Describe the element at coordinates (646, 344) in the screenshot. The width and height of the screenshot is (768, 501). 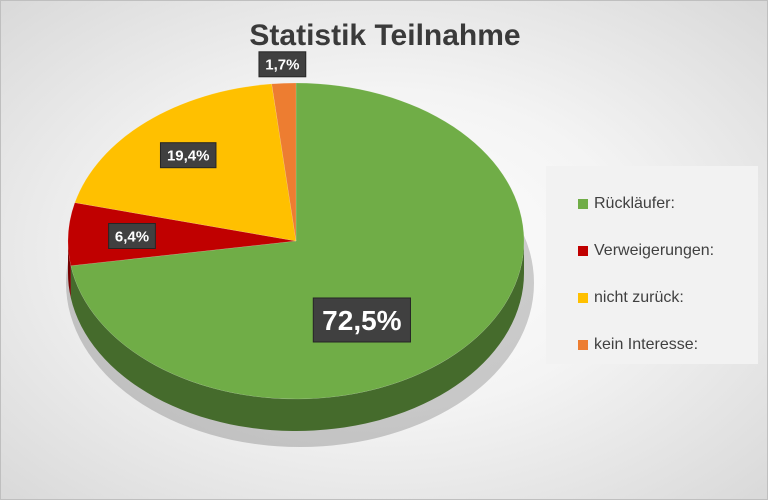
I see `legend-label: kein Interesse:` at that location.